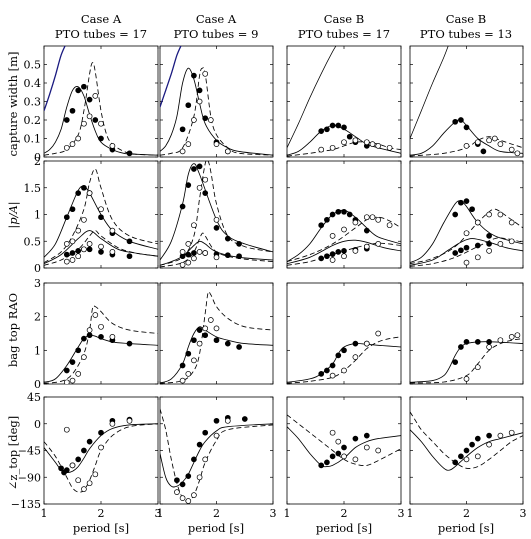  What do you see at coordinates (466, 101) in the screenshot?
I see `panel-r0-c3` at bounding box center [466, 101].